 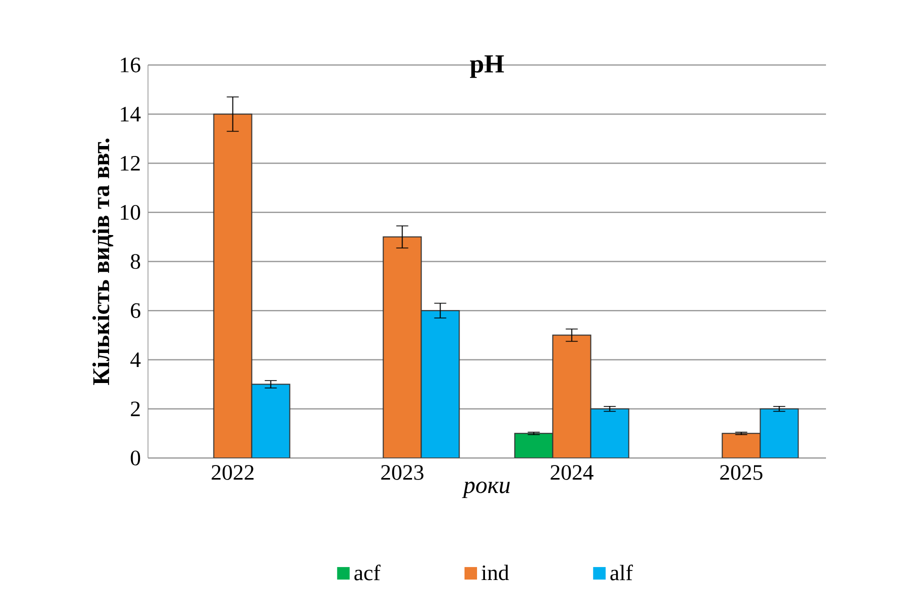 I want to click on legend-label: acf, so click(x=367, y=572).